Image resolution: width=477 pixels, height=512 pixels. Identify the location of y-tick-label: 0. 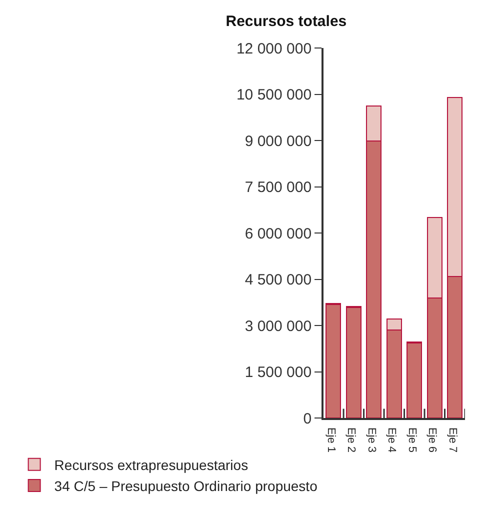
(307, 419).